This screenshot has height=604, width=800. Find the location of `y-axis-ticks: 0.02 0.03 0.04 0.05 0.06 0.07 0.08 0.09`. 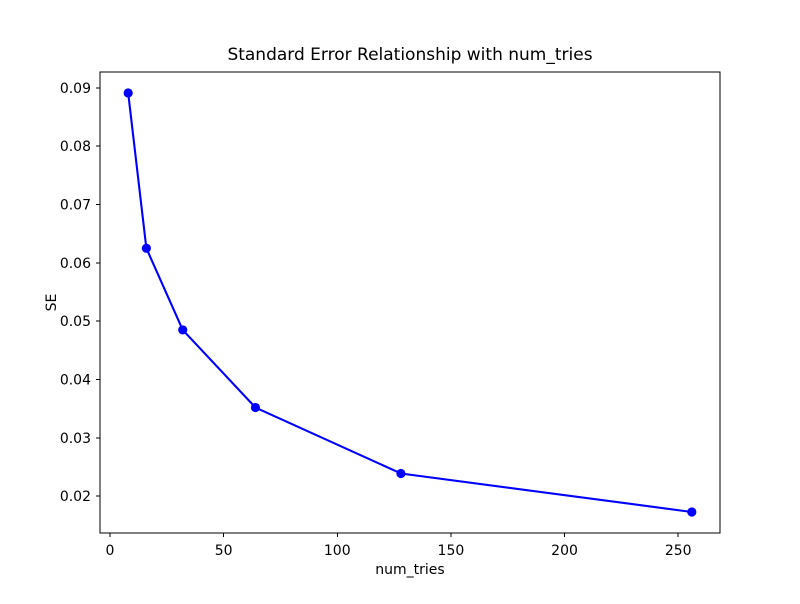

y-axis-ticks: 0.02 0.03 0.04 0.05 0.06 0.07 0.08 0.09 is located at coordinates (80, 293).